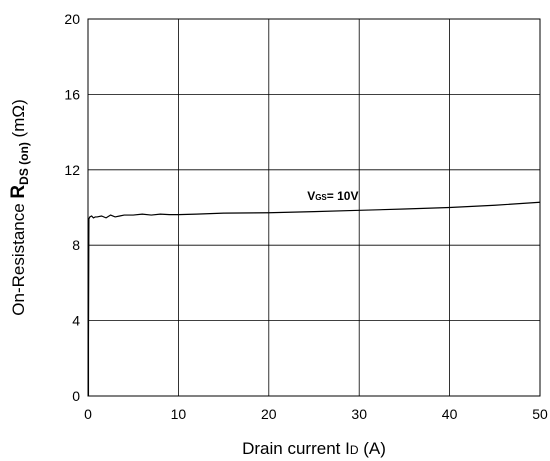 The height and width of the screenshot is (461, 550). Describe the element at coordinates (179, 414) in the screenshot. I see `x-tick-label-1: 10` at that location.